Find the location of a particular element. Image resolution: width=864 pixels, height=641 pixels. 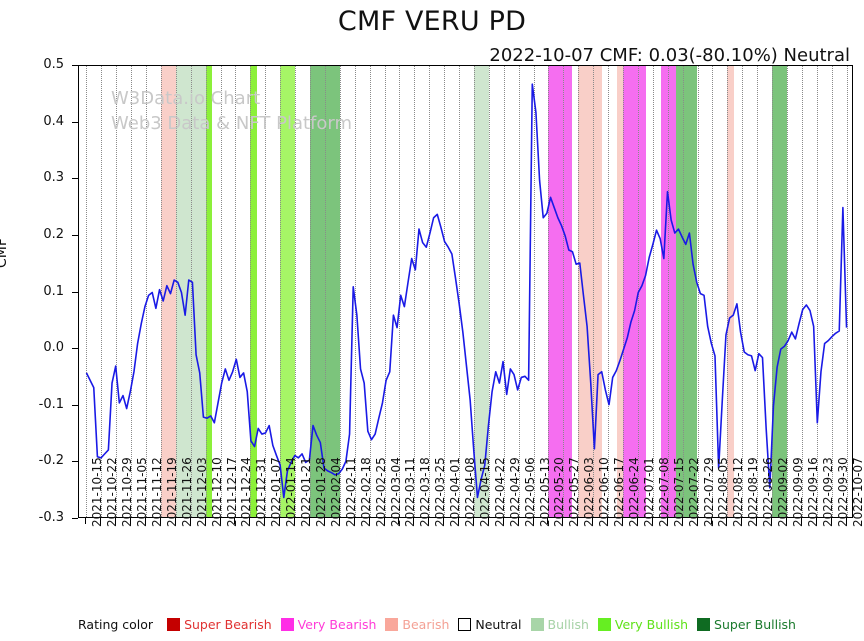

x-axis-tick-label: 2021-11-12 is located at coordinates (157, 492).